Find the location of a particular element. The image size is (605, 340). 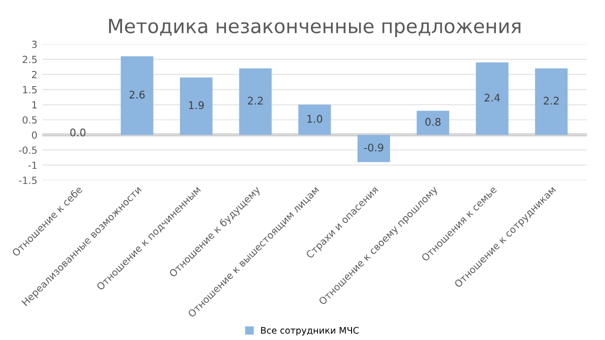

chart-title: Методика незаконченные предложения is located at coordinates (314, 28).